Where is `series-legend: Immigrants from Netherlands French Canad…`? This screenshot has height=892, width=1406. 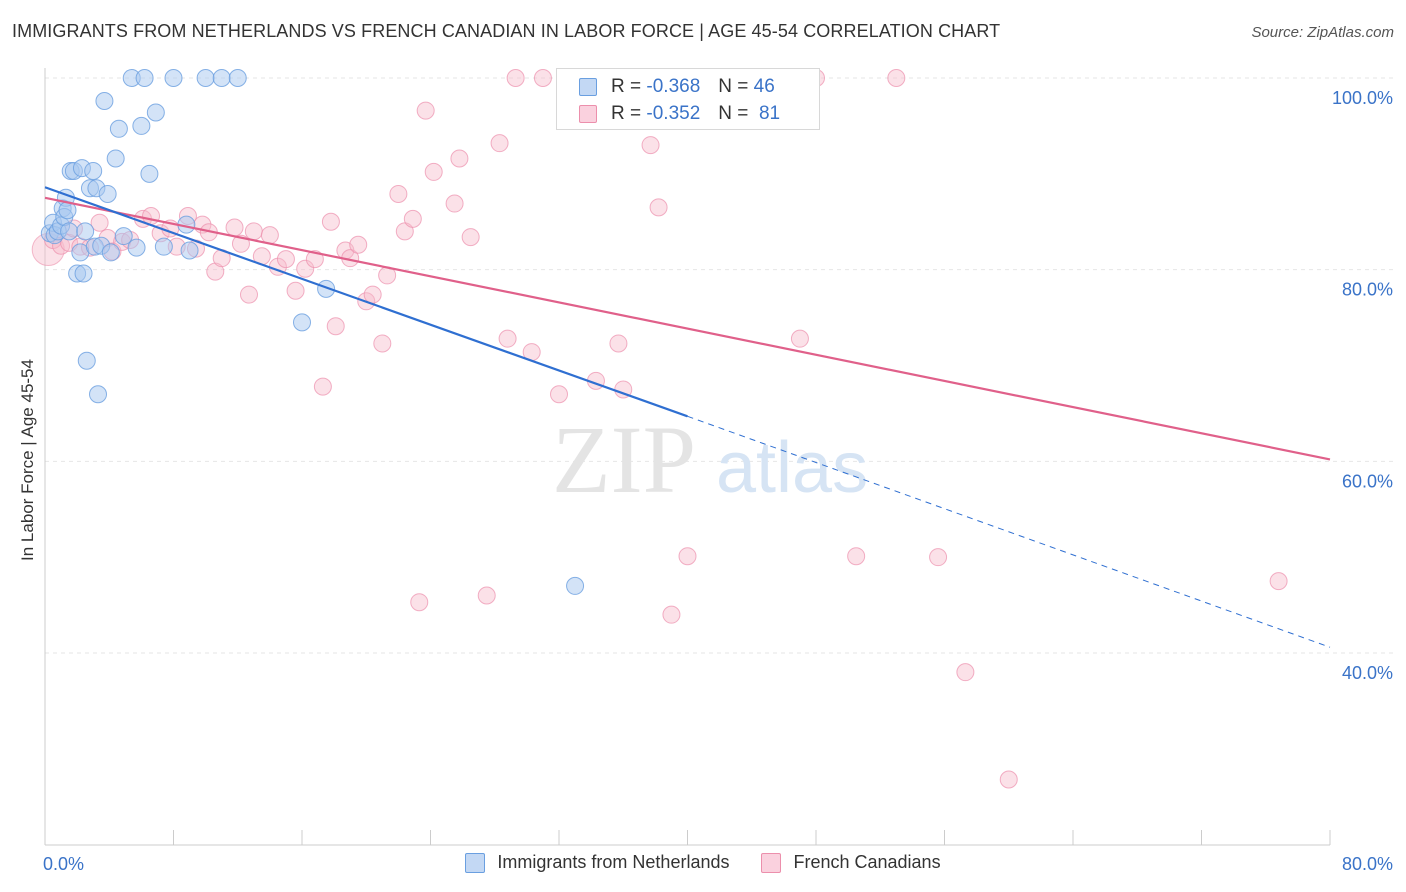 series-legend: Immigrants from Netherlands French Canad… is located at coordinates (703, 862).